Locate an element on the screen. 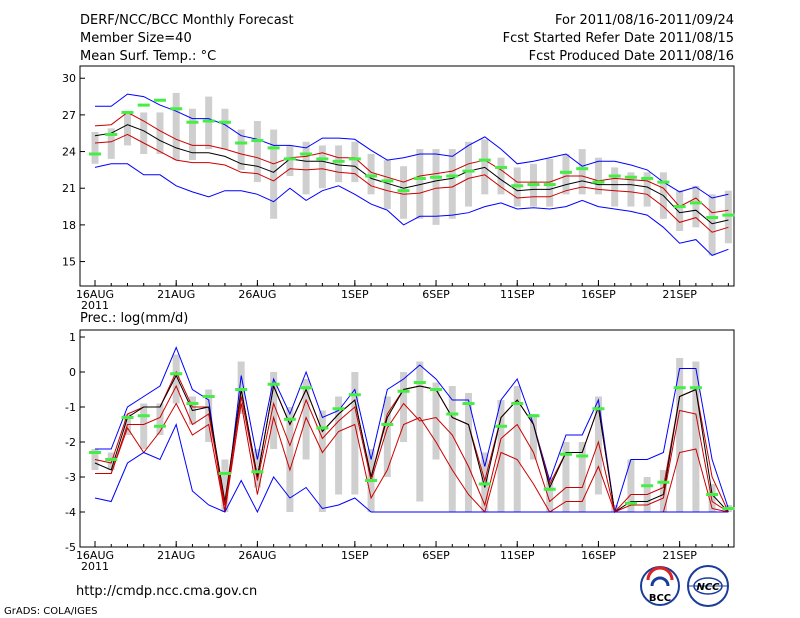 This screenshot has height=618, width=800. prec-y-tick-label: -5 is located at coordinates (70, 547).